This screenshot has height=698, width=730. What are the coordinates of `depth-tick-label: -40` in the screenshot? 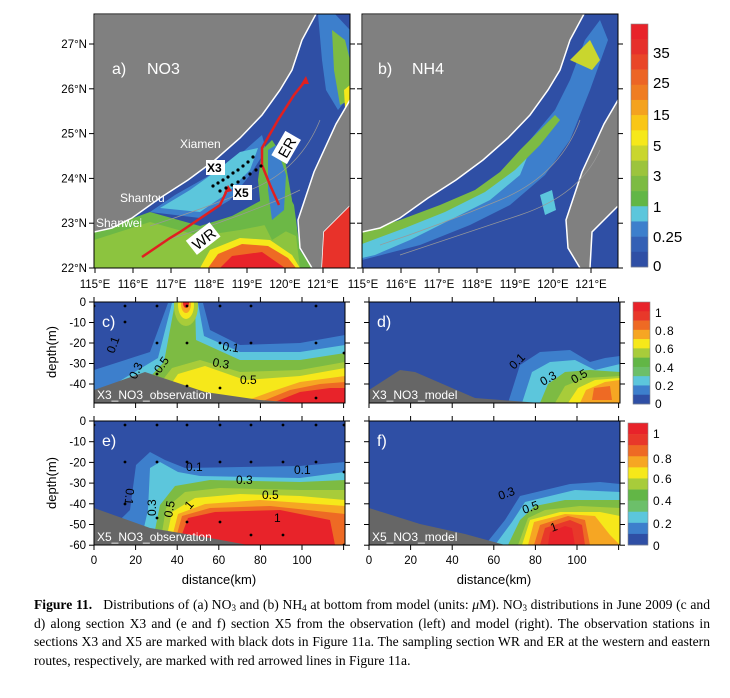 It's located at (77, 385).